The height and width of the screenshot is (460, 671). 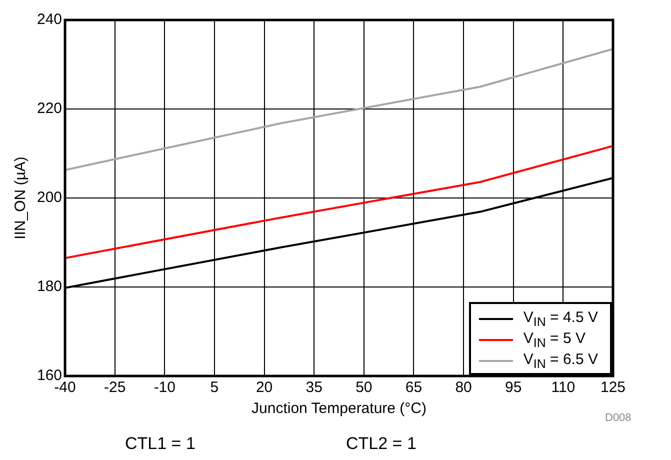 What do you see at coordinates (115, 387) in the screenshot?
I see `x-tick-label: -25` at bounding box center [115, 387].